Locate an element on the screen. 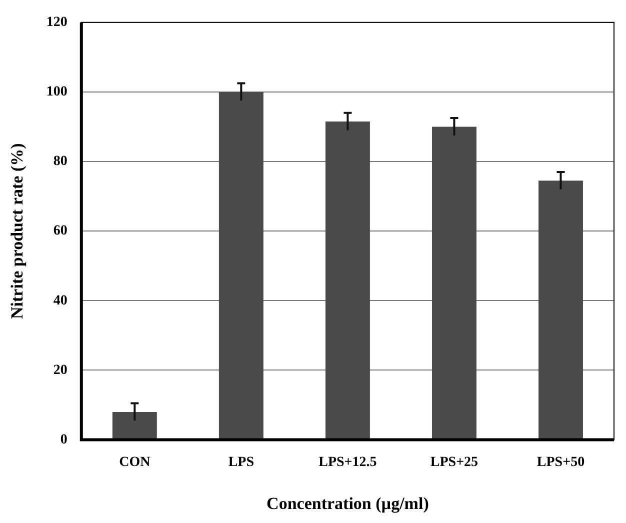  x-tick-label: LPS+50 is located at coordinates (560, 462).